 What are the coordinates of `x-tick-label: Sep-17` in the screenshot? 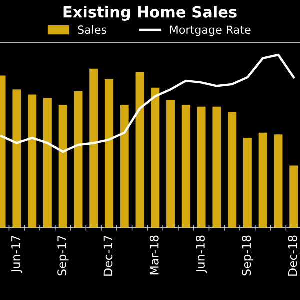 It's located at (63, 256).